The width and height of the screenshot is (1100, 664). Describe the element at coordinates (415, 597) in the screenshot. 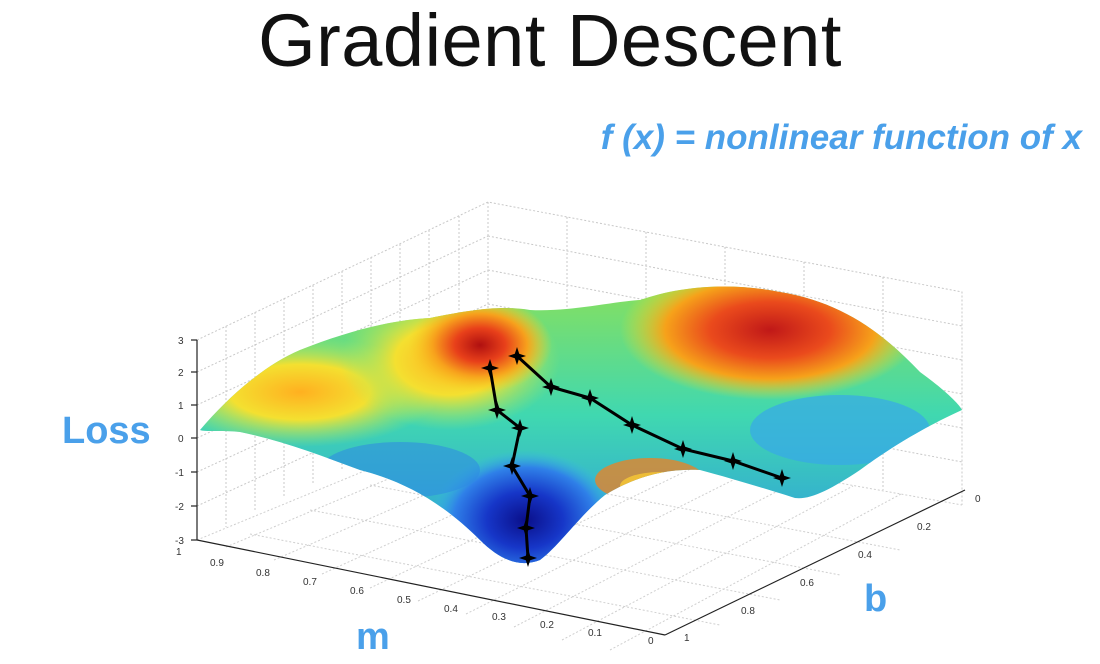

I see `m-axis-ticks: 1 0.9 0.8 0.7 0.6 0.5 0.4 0.3 0.2 0.1 0` at that location.